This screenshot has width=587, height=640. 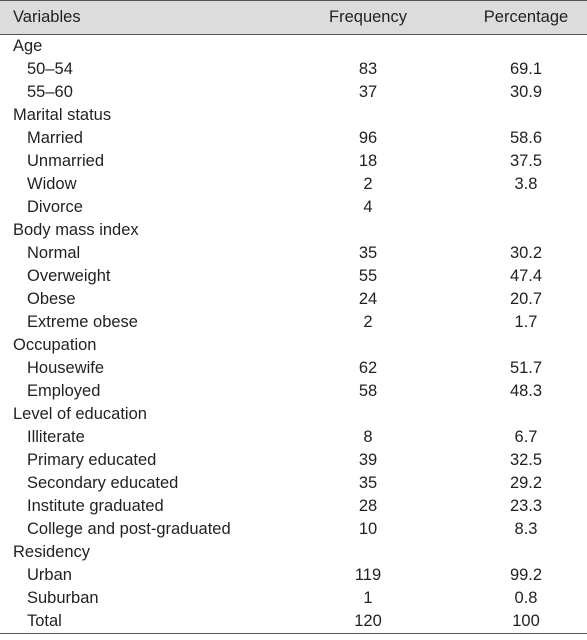 I want to click on row-label: Primary educated, so click(x=92, y=460).